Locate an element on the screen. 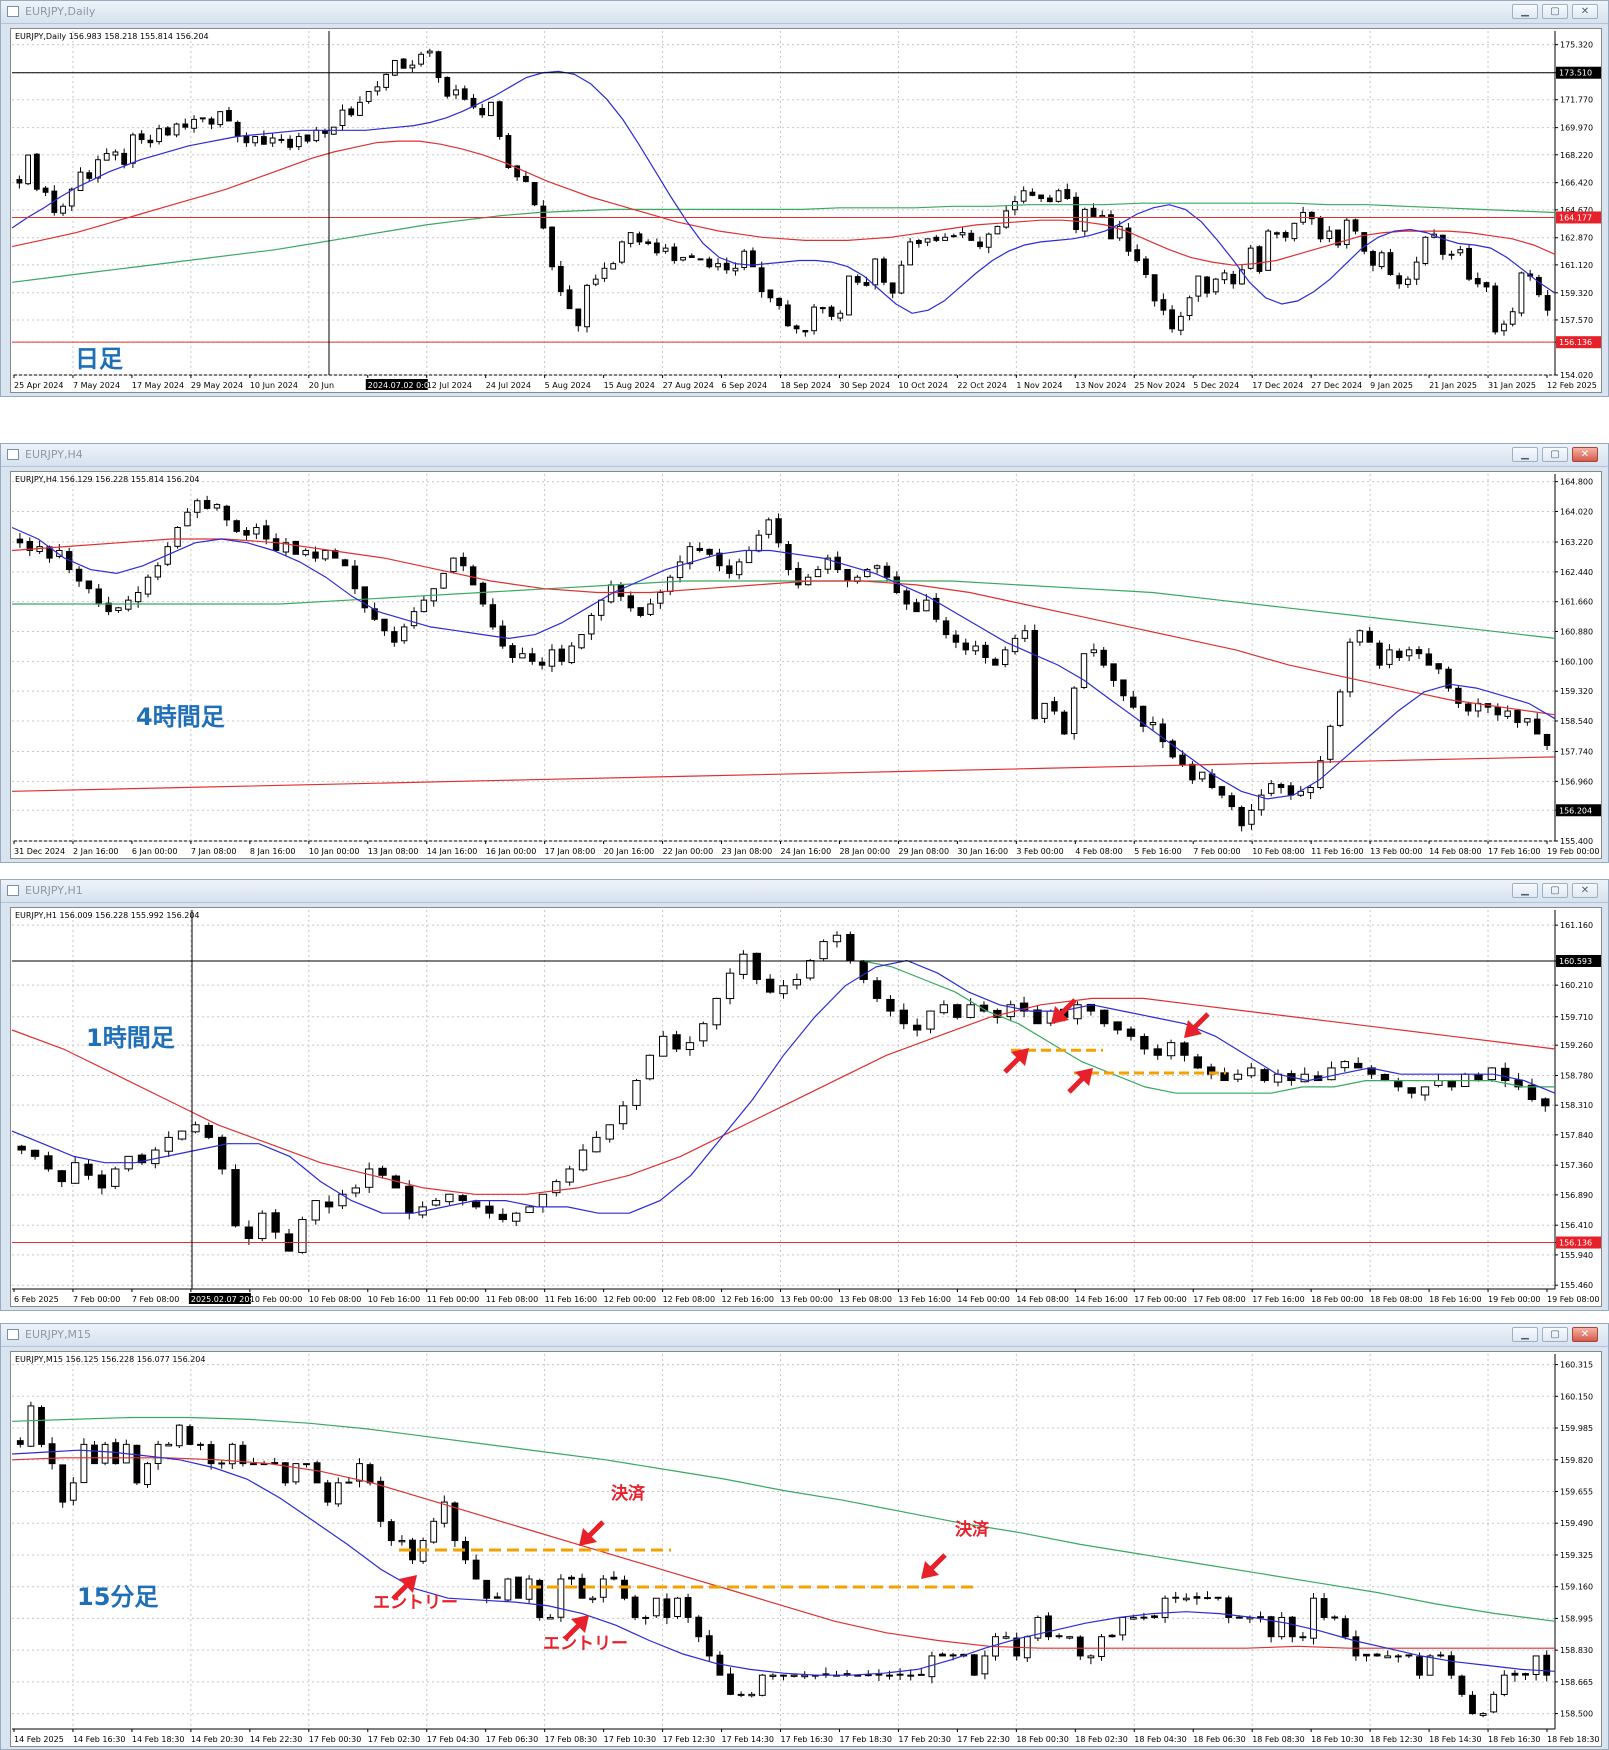 This screenshot has width=1609, height=1750. time-tick-label: 5 Aug 2024 is located at coordinates (568, 385).